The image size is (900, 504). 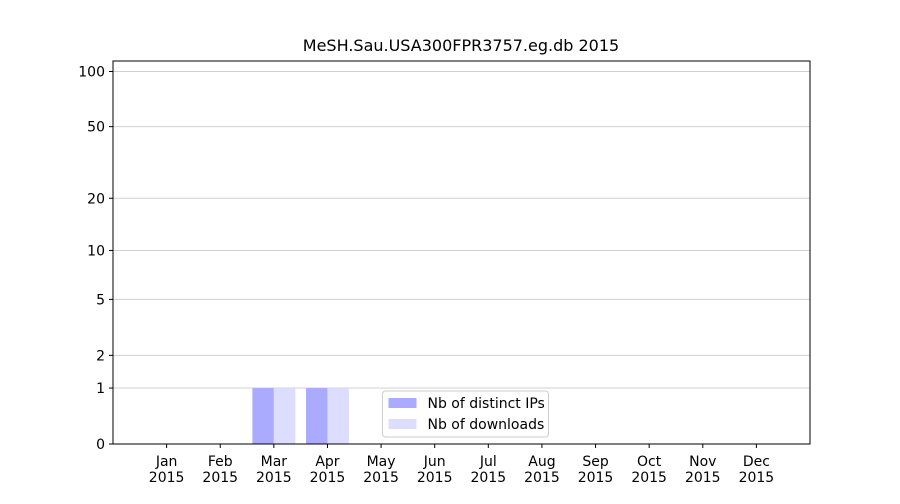 What do you see at coordinates (274, 470) in the screenshot?
I see `x-tick-label: Mar 2015` at bounding box center [274, 470].